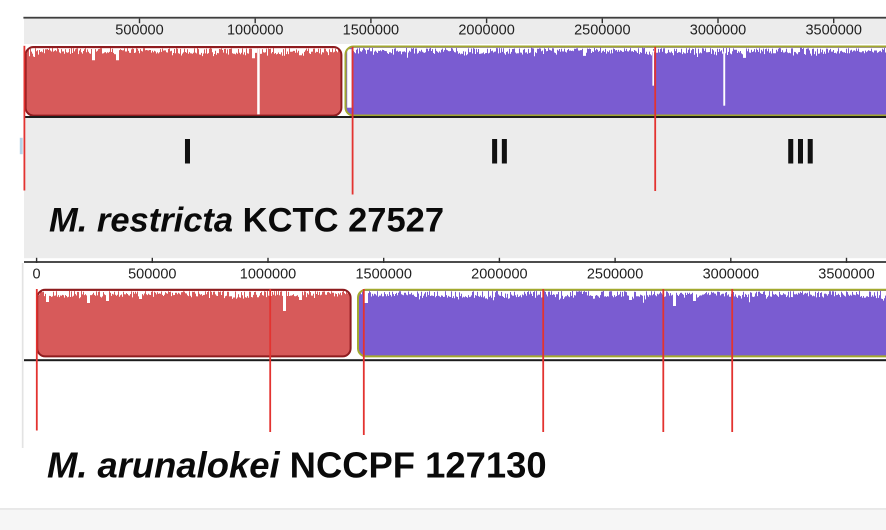 The image size is (886, 530). I want to click on svg-text: I, so click(188, 151).